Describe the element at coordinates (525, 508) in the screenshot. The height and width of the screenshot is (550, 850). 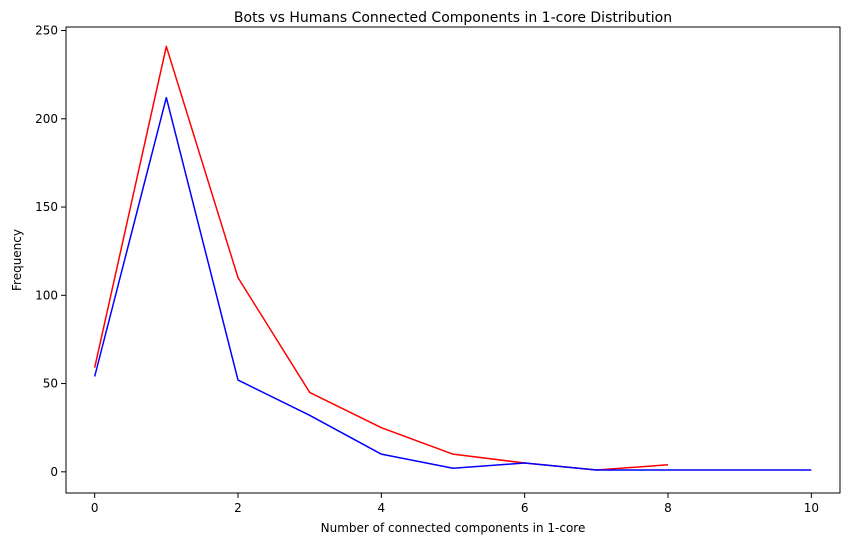
I see `x-tick-label: 6` at that location.